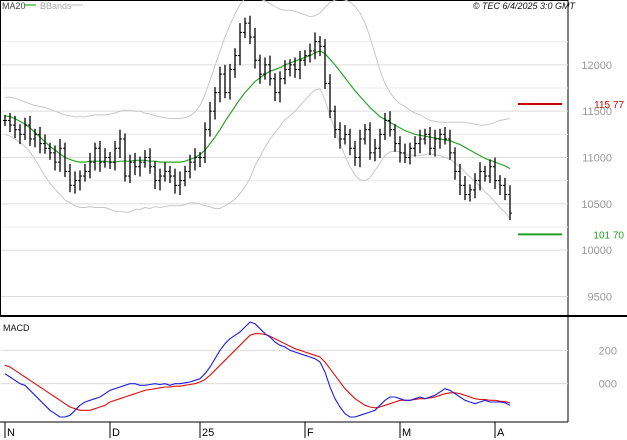 This screenshot has width=627, height=440. What do you see at coordinates (56, 6) in the screenshot?
I see `legend-bbands: BBands` at bounding box center [56, 6].